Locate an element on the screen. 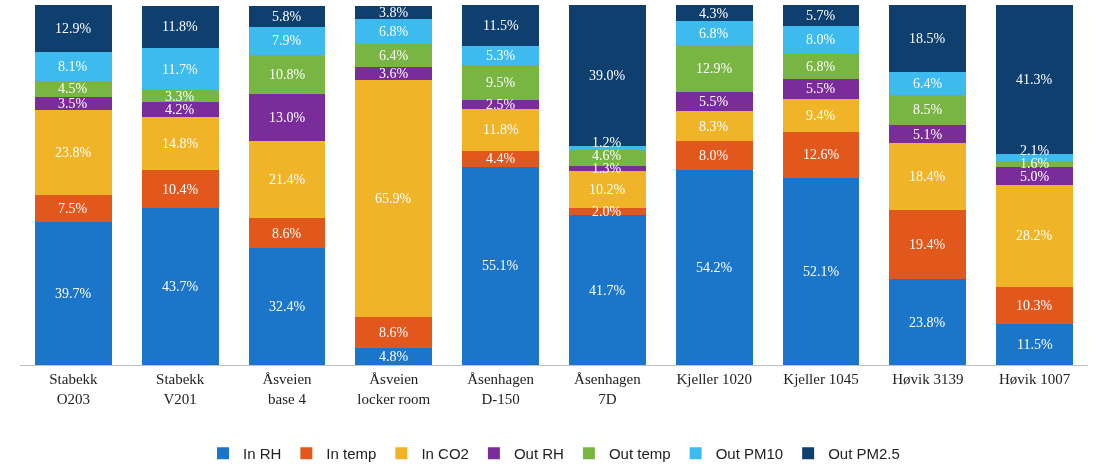 This screenshot has height=475, width=1098. data-label: 5.0% is located at coordinates (1035, 176).